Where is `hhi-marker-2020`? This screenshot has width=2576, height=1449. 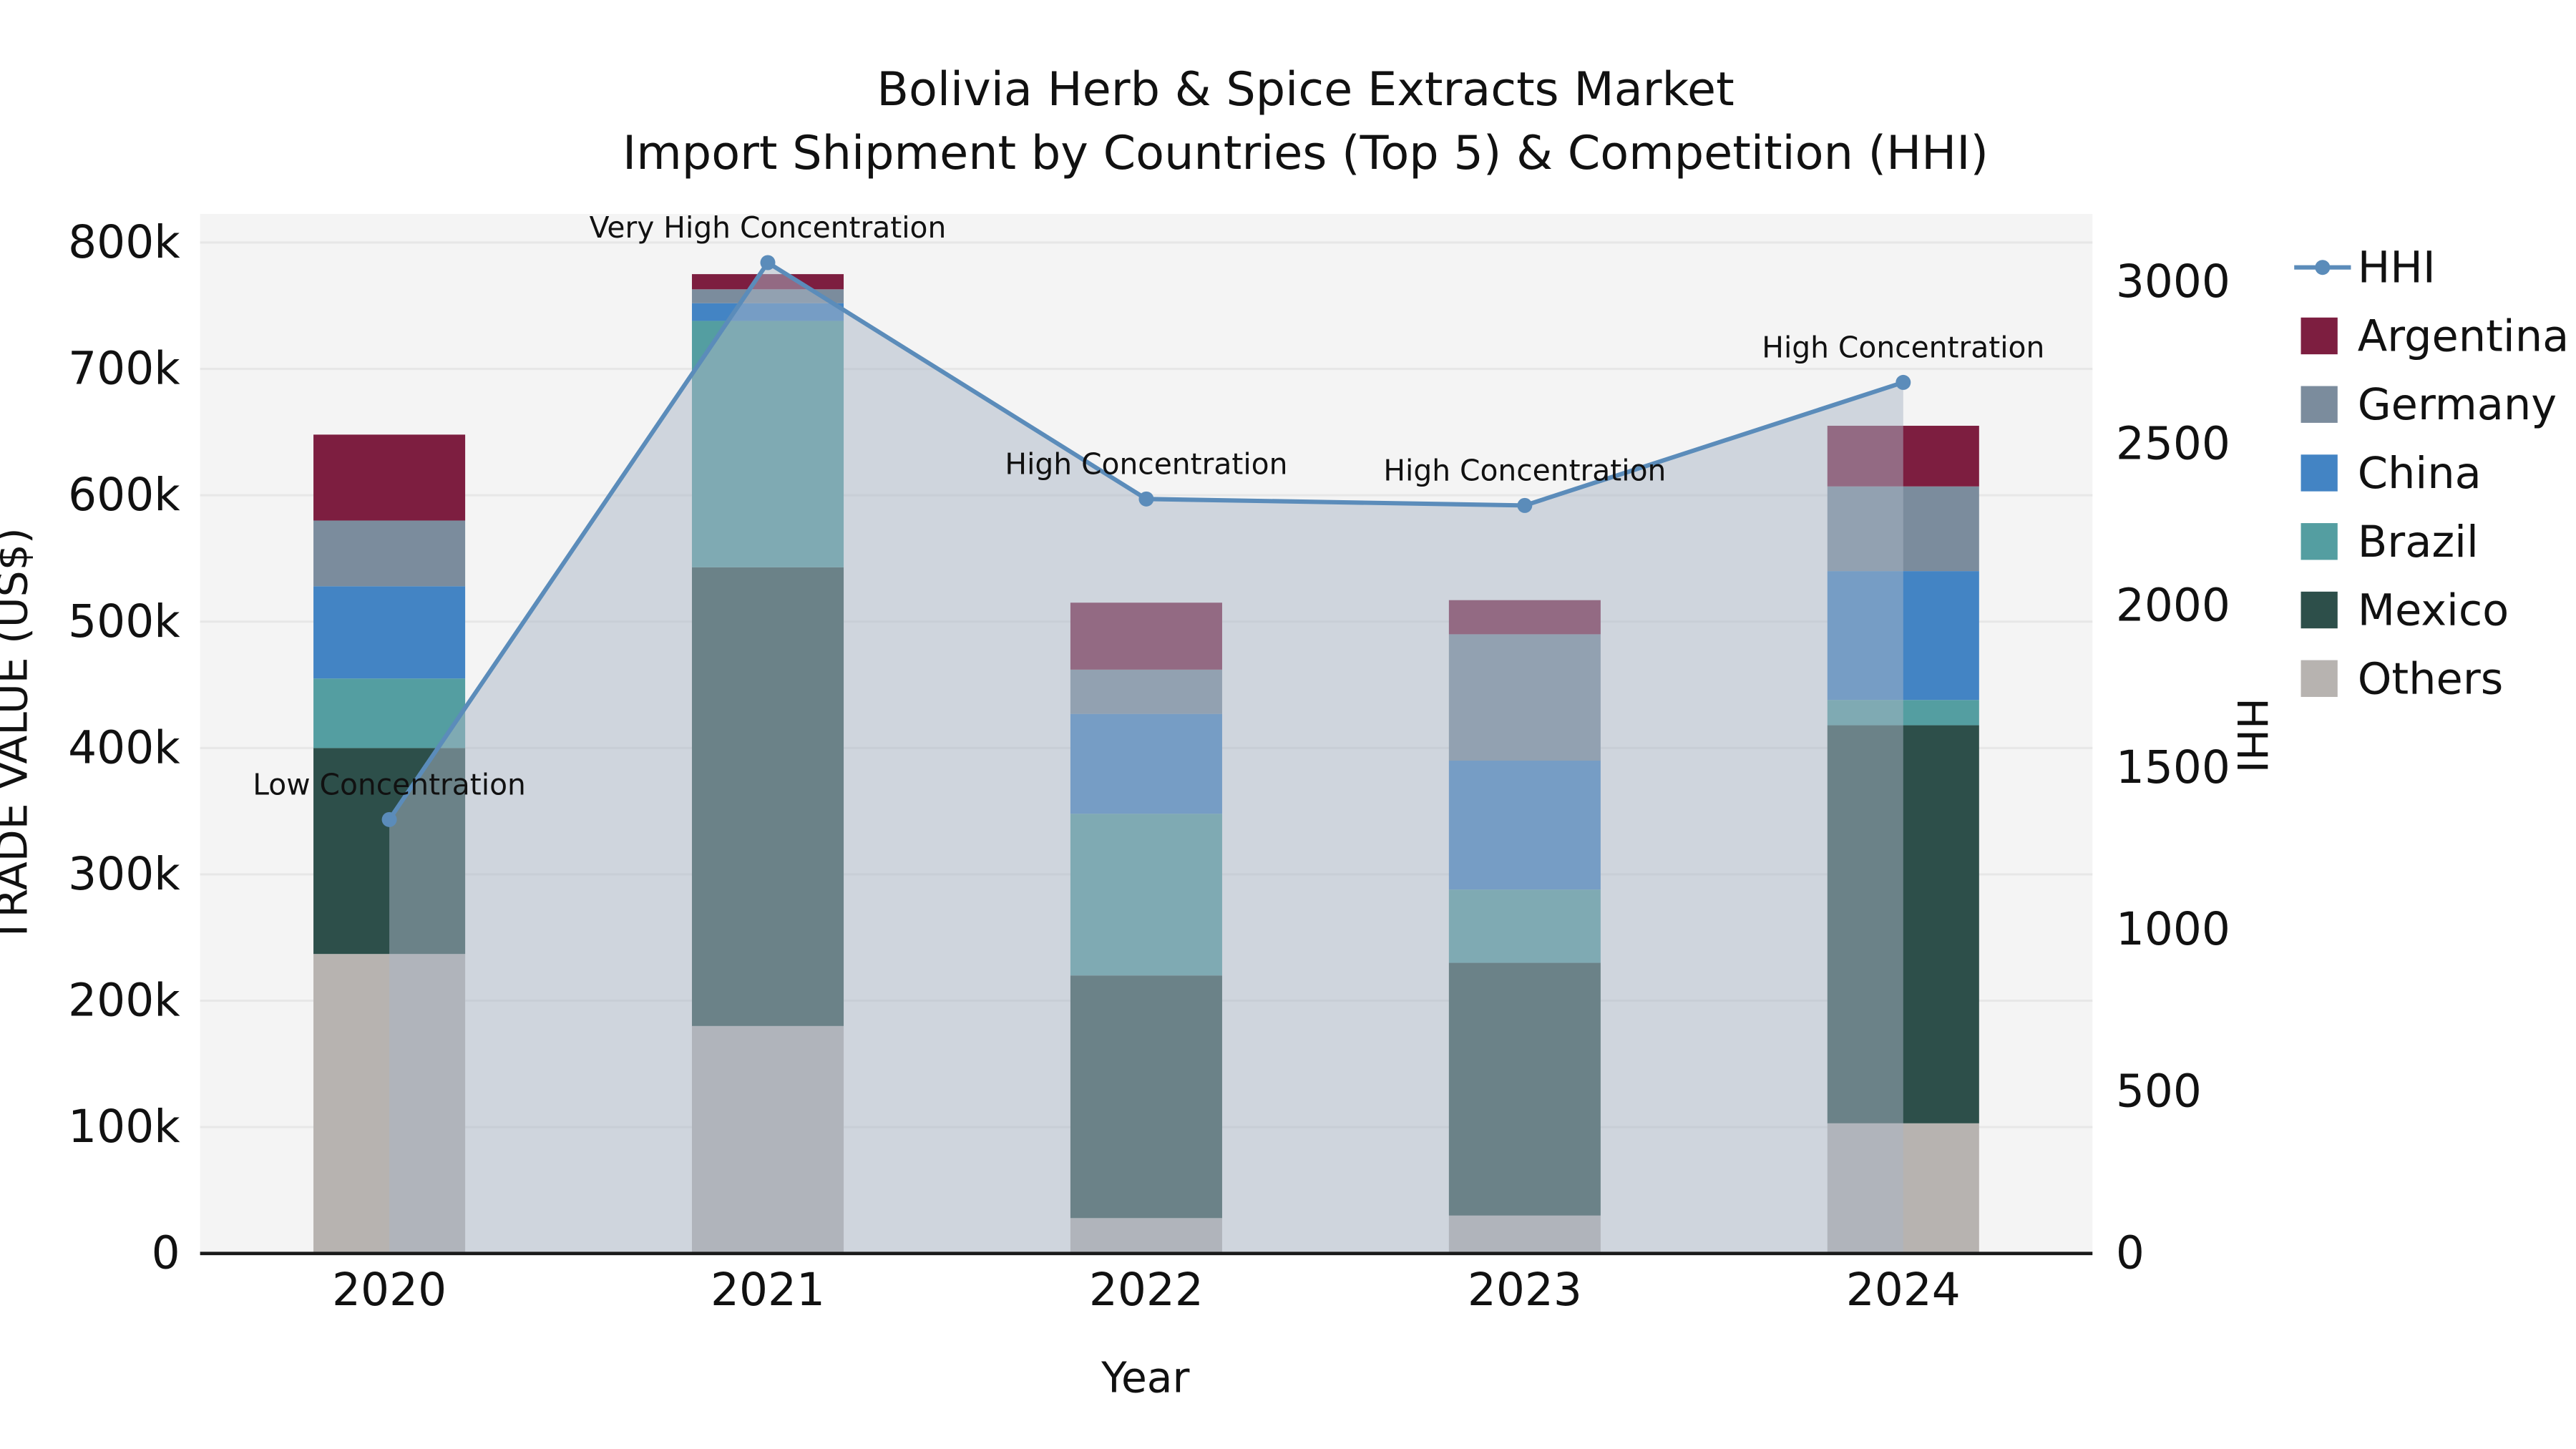 hhi-marker-2020 is located at coordinates (389, 819).